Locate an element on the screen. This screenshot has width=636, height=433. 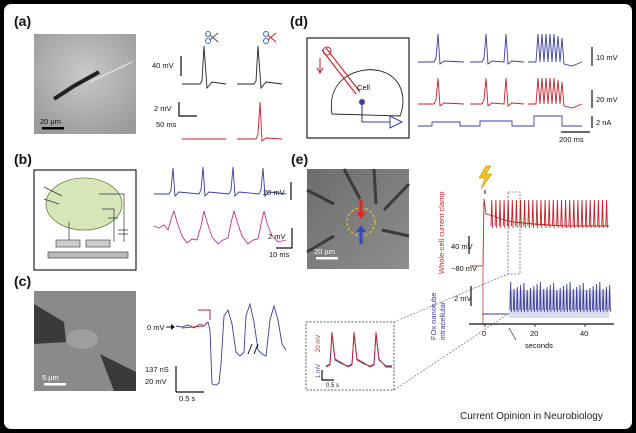
panel-e-red-trace is located at coordinates (545, 232).